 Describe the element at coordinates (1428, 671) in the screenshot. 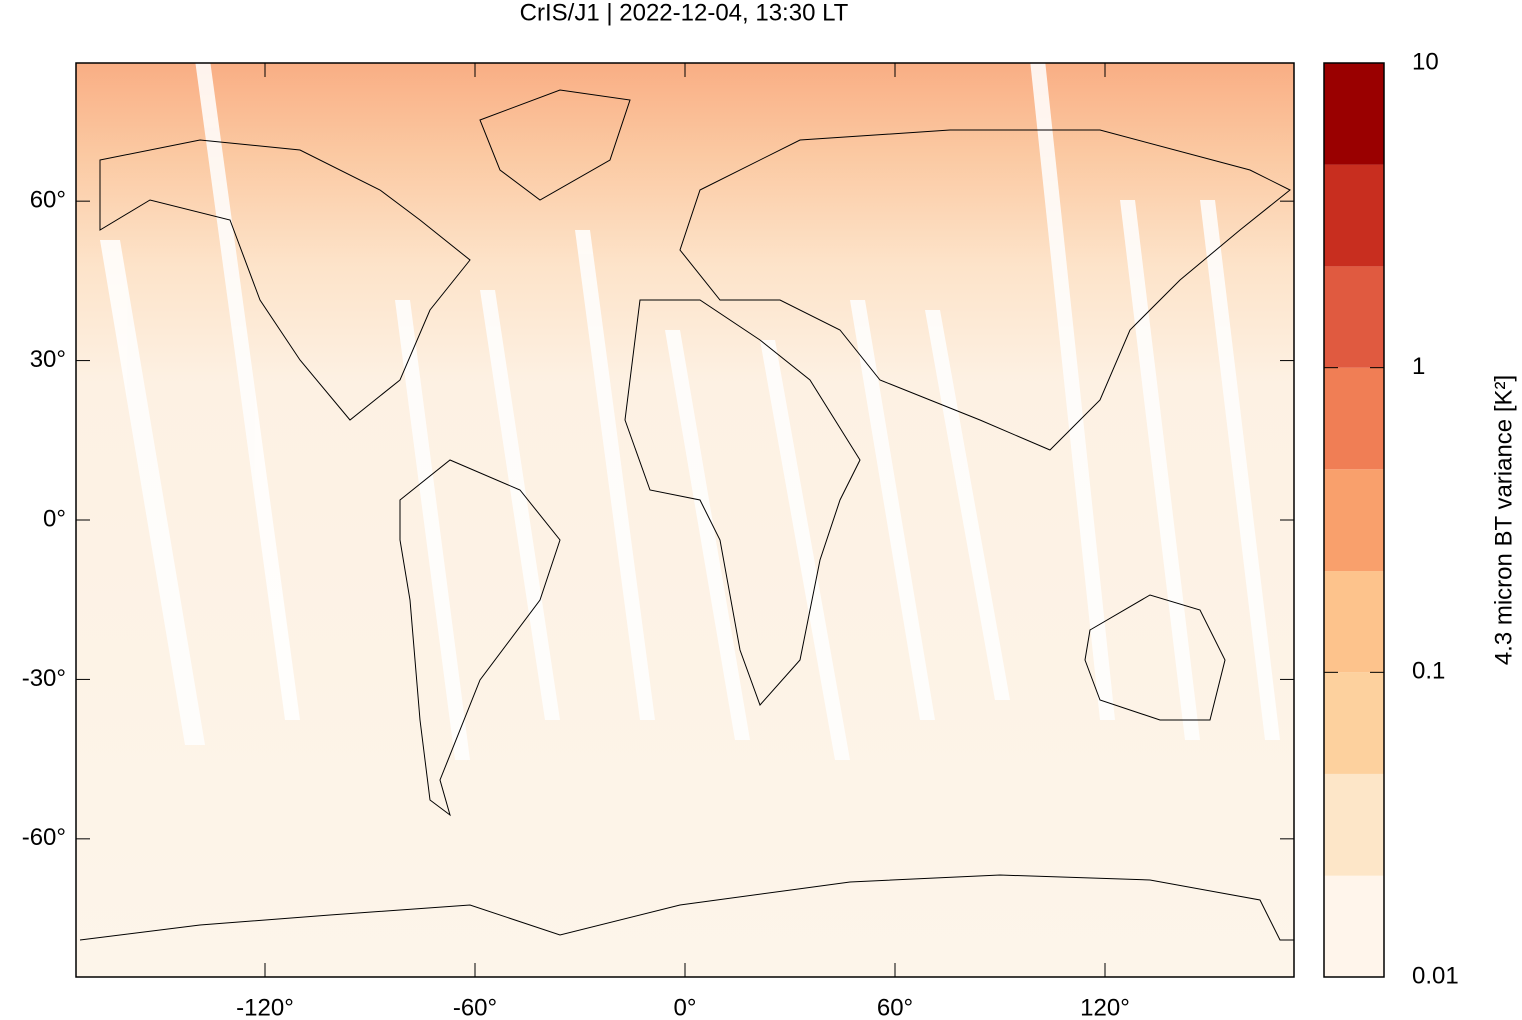

I see `colorbar-tick-label: 0.1` at that location.